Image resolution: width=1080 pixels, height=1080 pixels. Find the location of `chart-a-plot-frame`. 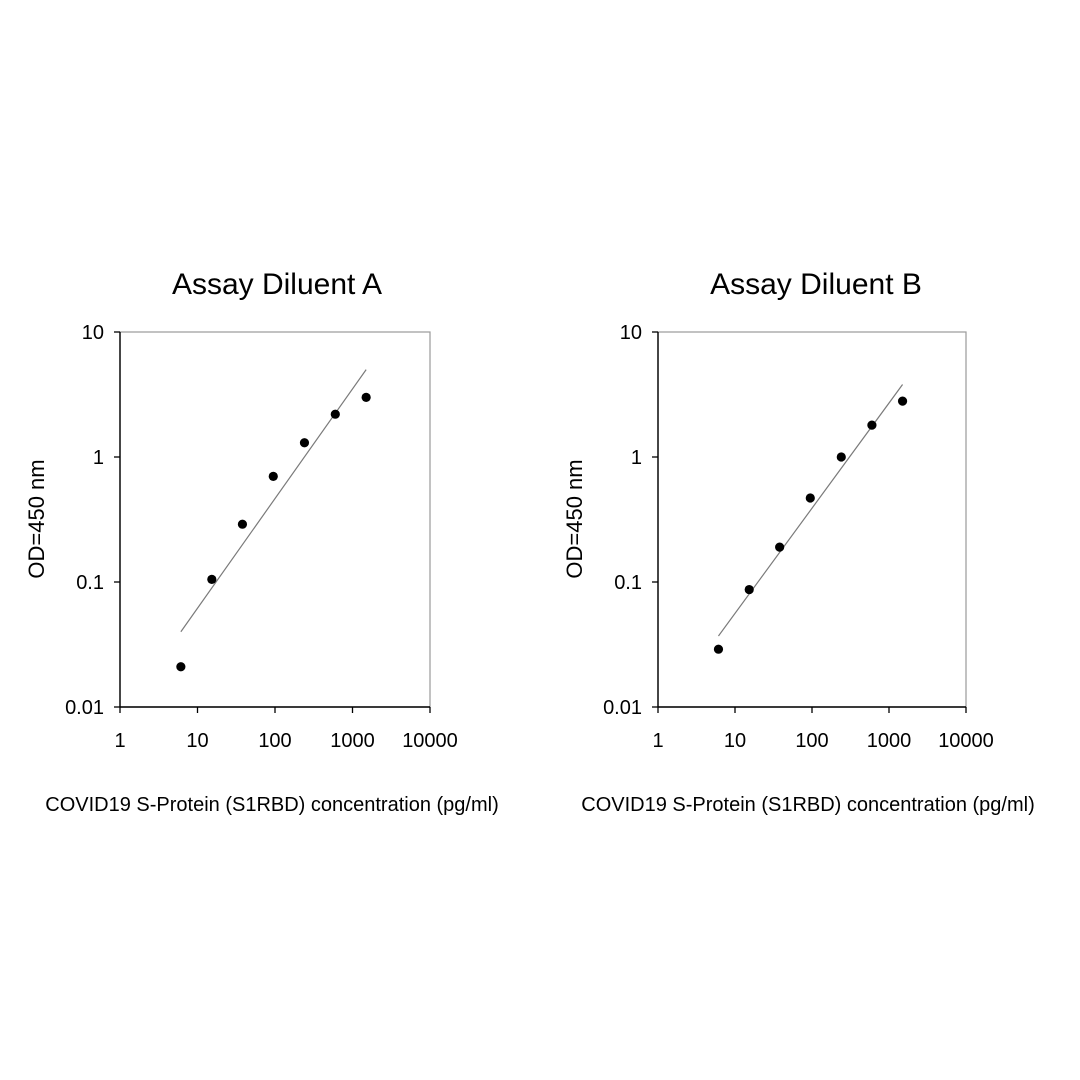

chart-a-plot-frame is located at coordinates (275, 519).